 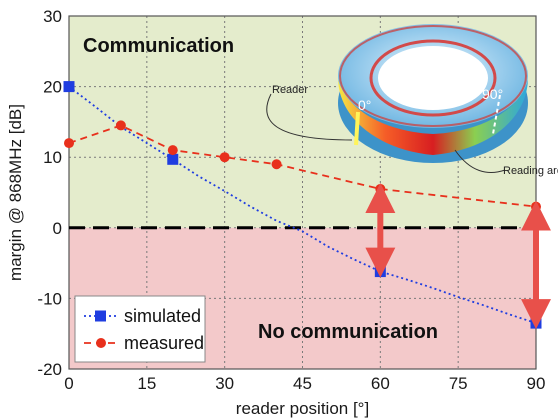 What do you see at coordinates (57, 228) in the screenshot?
I see `y-tick-label: 0` at bounding box center [57, 228].